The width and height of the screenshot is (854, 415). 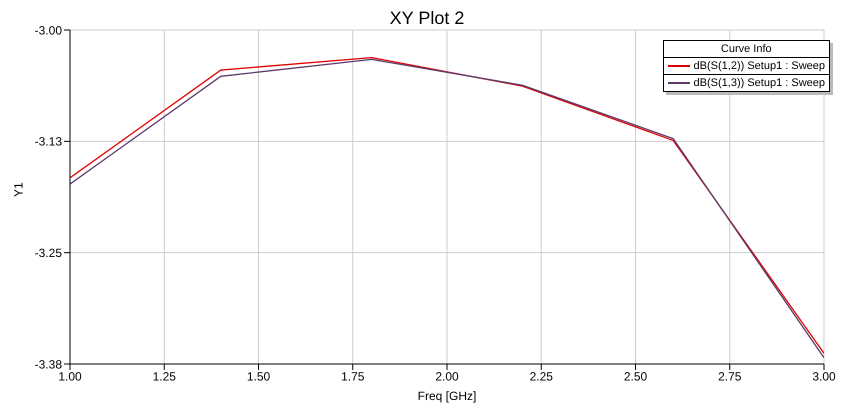 I want to click on x-tick-label: 2.75, so click(x=730, y=377).